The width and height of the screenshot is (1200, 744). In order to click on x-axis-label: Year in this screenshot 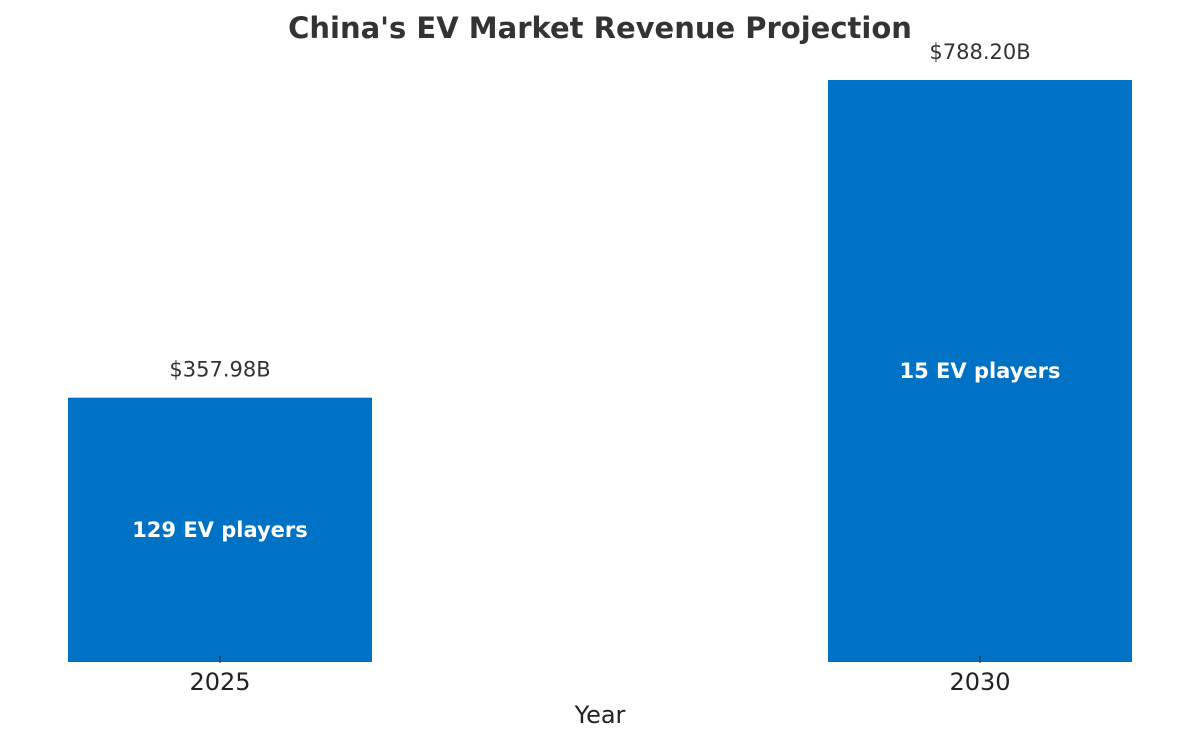, I will do `click(600, 715)`.